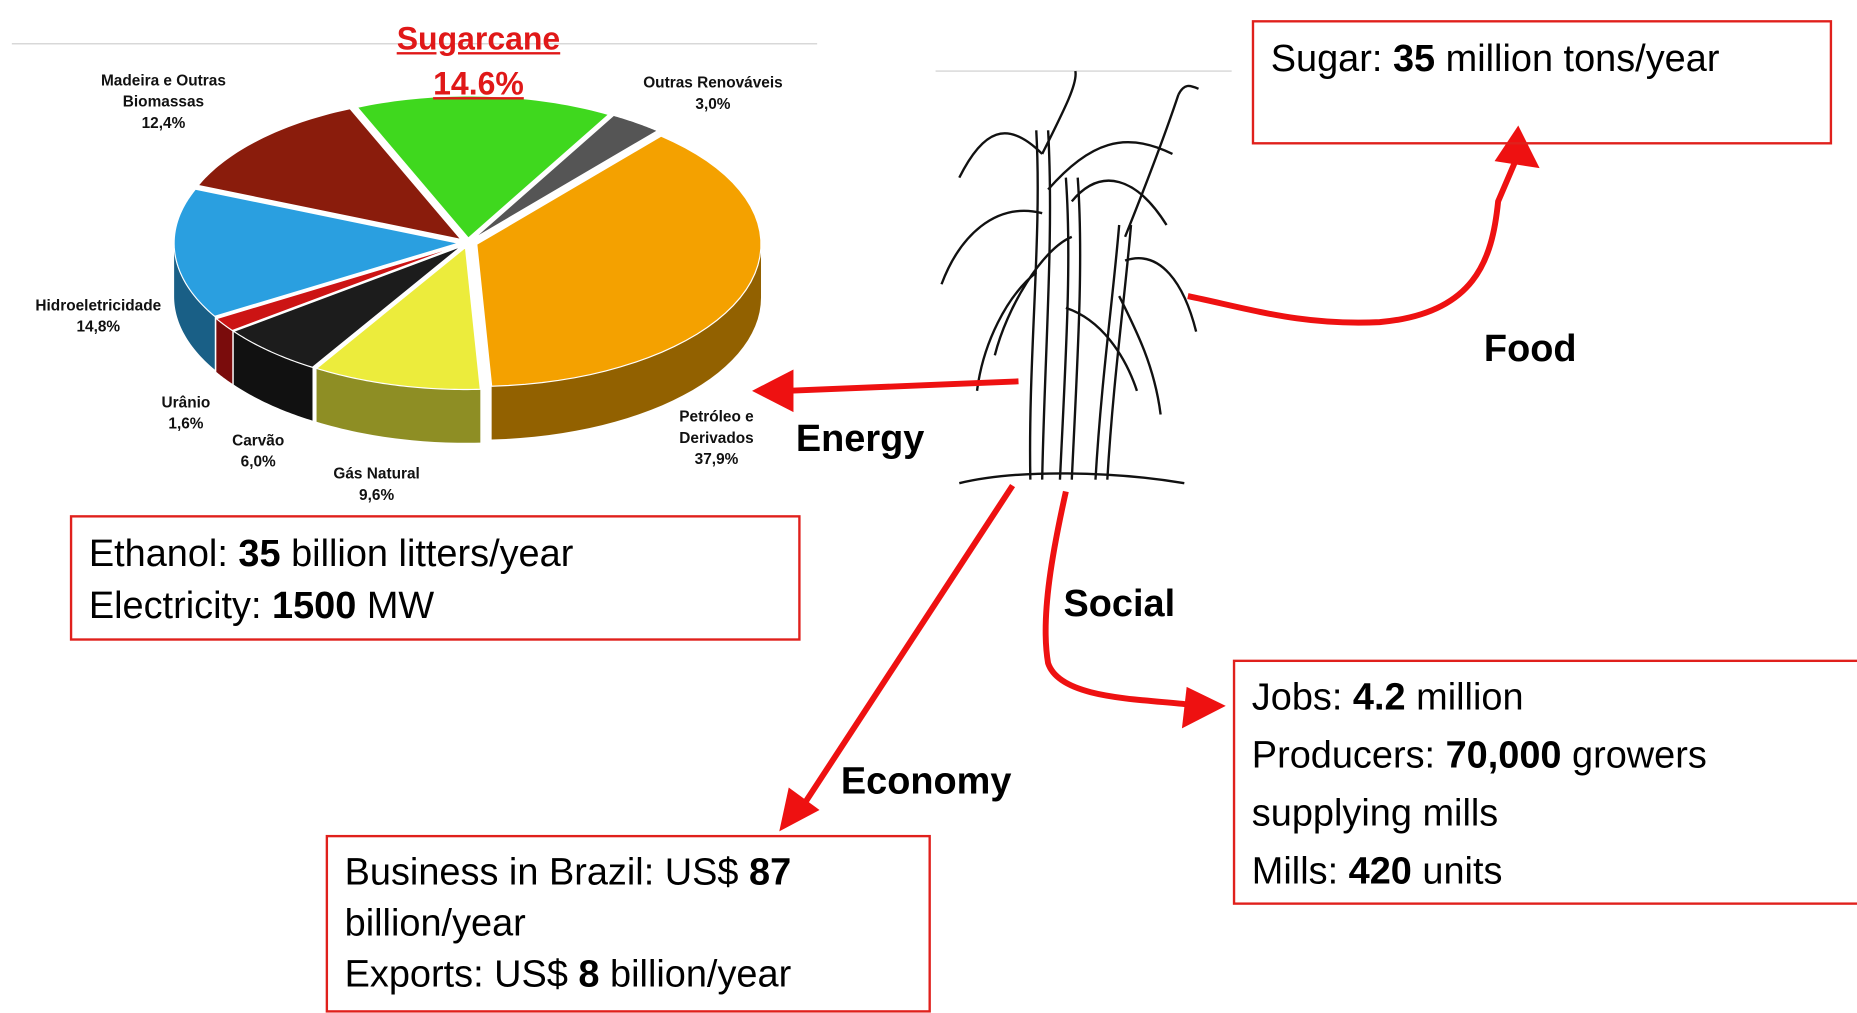  What do you see at coordinates (186, 402) in the screenshot?
I see `slice-name: Urânio` at bounding box center [186, 402].